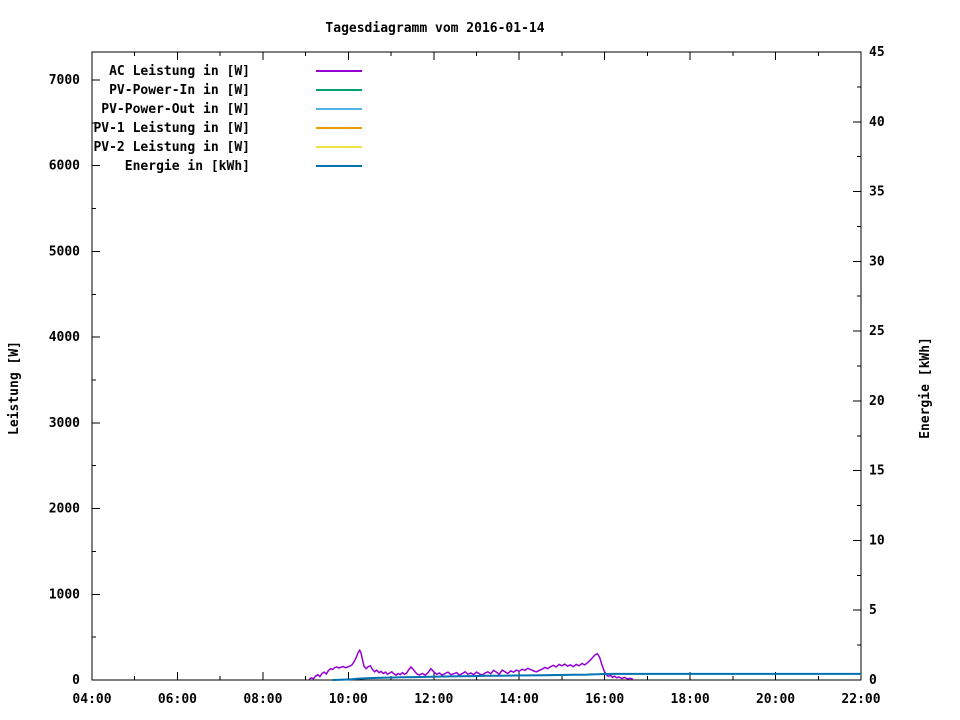  What do you see at coordinates (471, 664) in the screenshot?
I see `series-line-ac-leistung-in-w` at bounding box center [471, 664].